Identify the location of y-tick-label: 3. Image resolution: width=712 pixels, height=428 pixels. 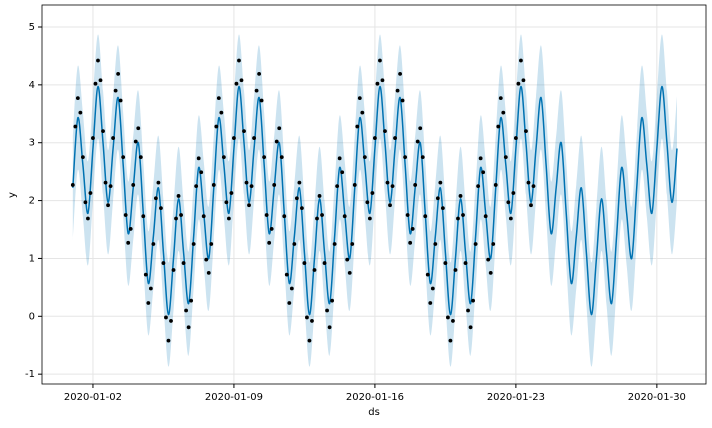
(32, 143).